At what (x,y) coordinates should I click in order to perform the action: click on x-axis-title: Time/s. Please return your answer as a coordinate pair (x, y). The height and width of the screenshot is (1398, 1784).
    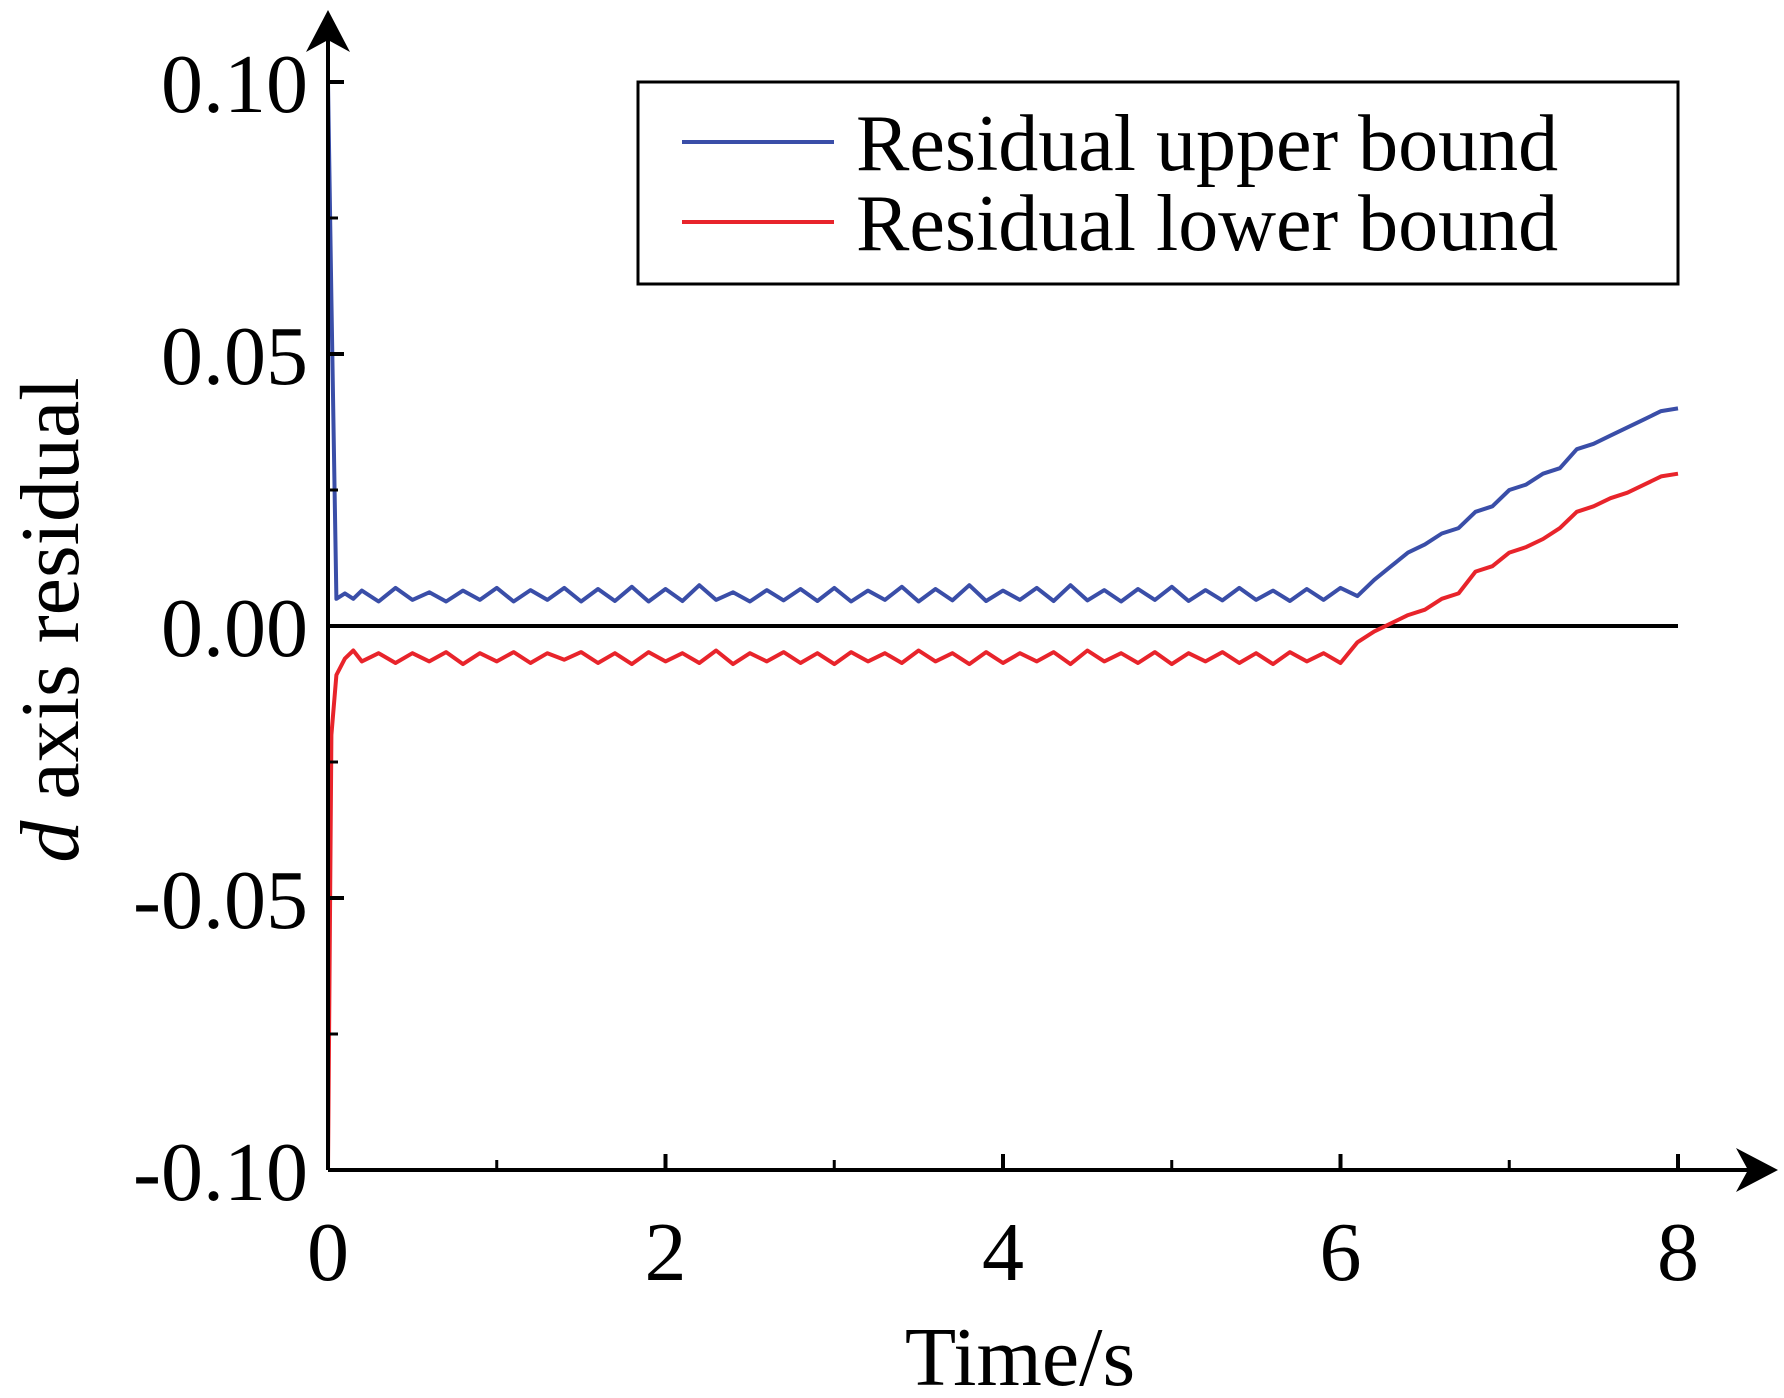
    Looking at the image, I should click on (1020, 1352).